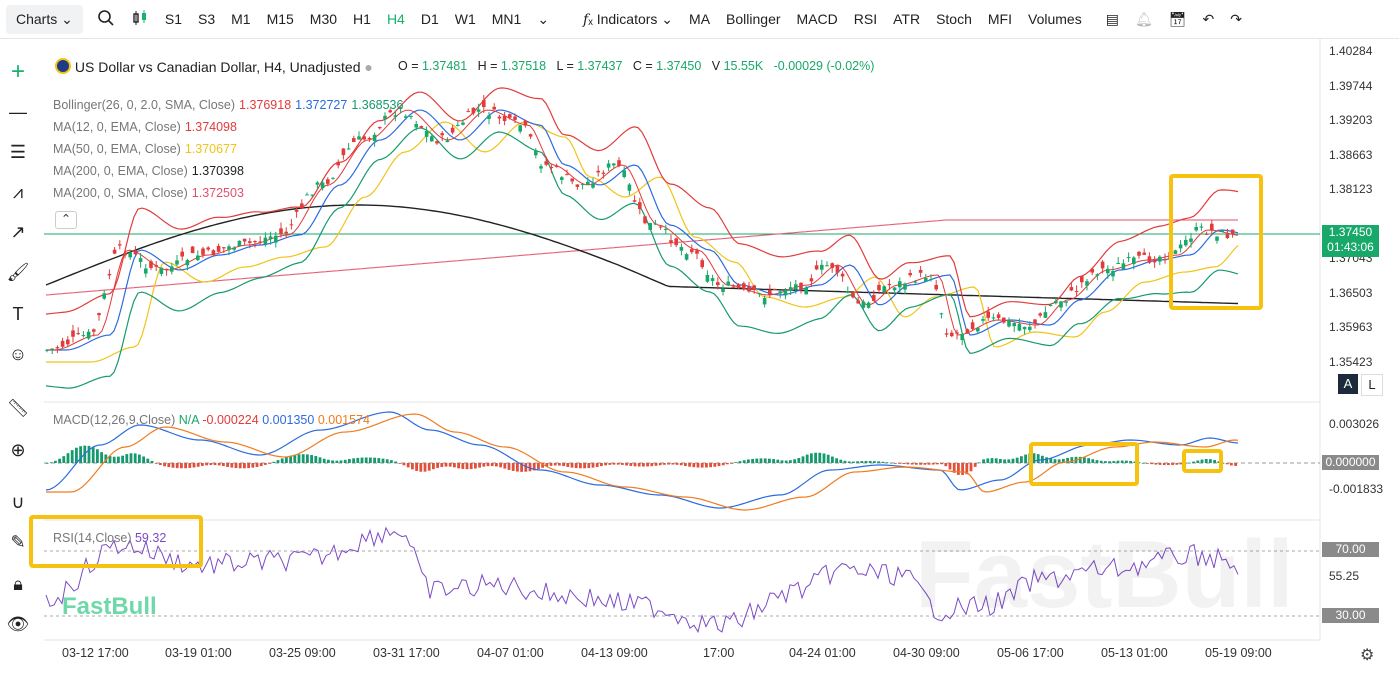 This screenshot has height=674, width=1399. Describe the element at coordinates (18, 111) in the screenshot. I see `horizontal-line-icon: —` at that location.